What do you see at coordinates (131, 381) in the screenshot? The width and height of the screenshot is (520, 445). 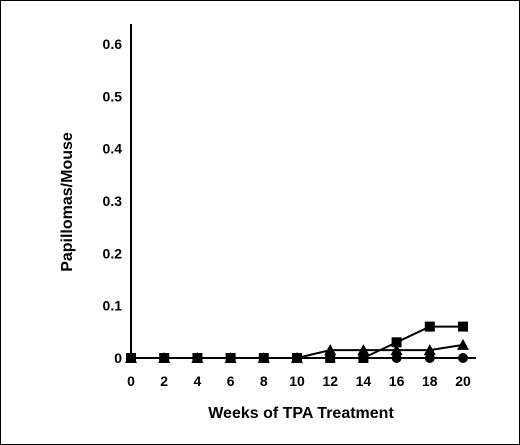 I see `x-tick-label: 0` at bounding box center [131, 381].